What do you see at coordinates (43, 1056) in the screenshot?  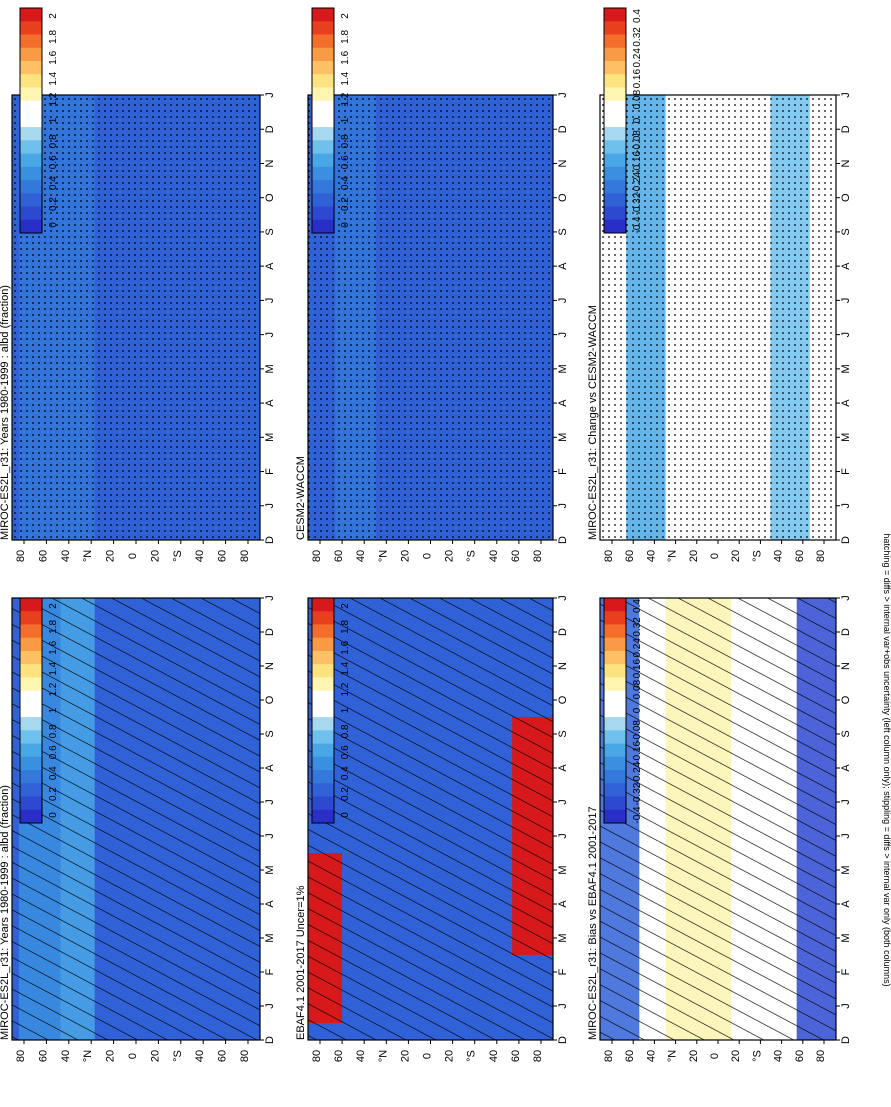 I see `lat-label: 60` at bounding box center [43, 1056].